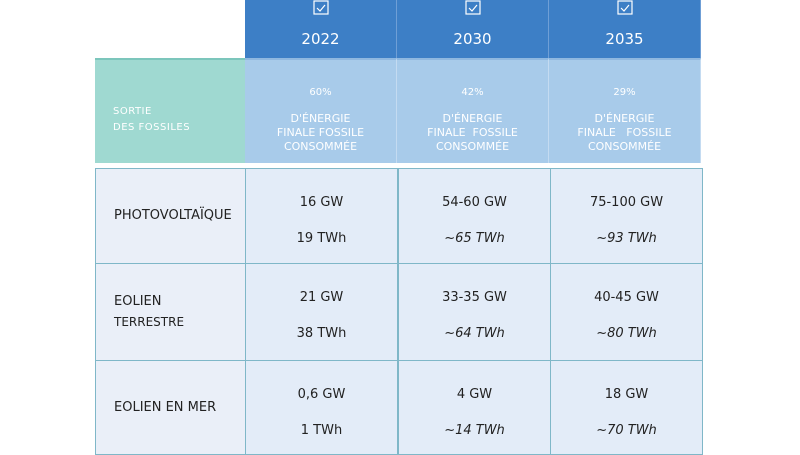 This screenshot has height=455, width=800. I want to click on capacity: 18 GW, so click(626, 394).